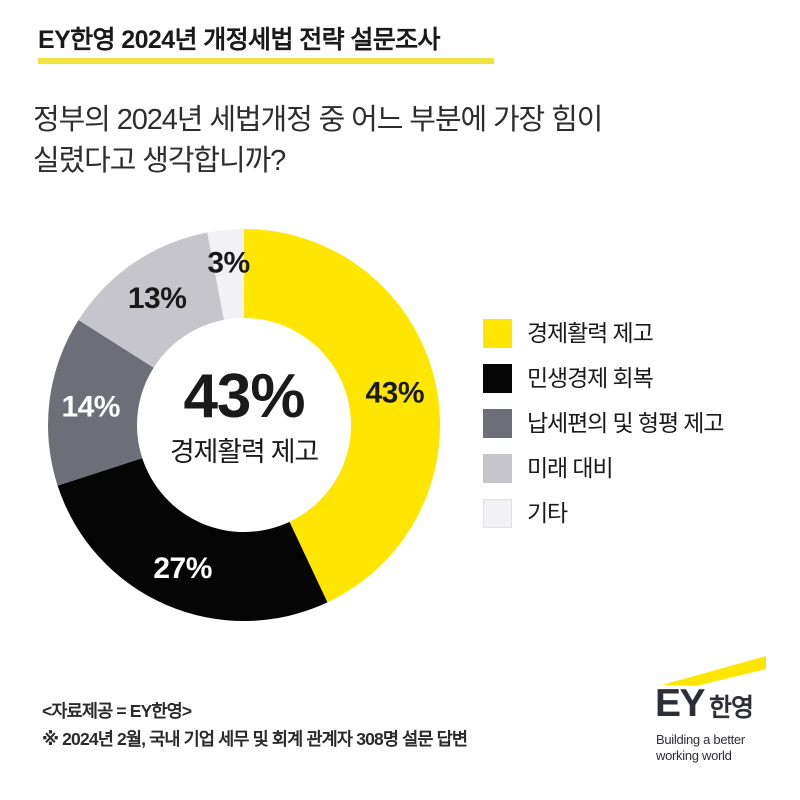 The height and width of the screenshot is (800, 800). Describe the element at coordinates (243, 396) in the screenshot. I see `donut-center-value: 43%` at that location.